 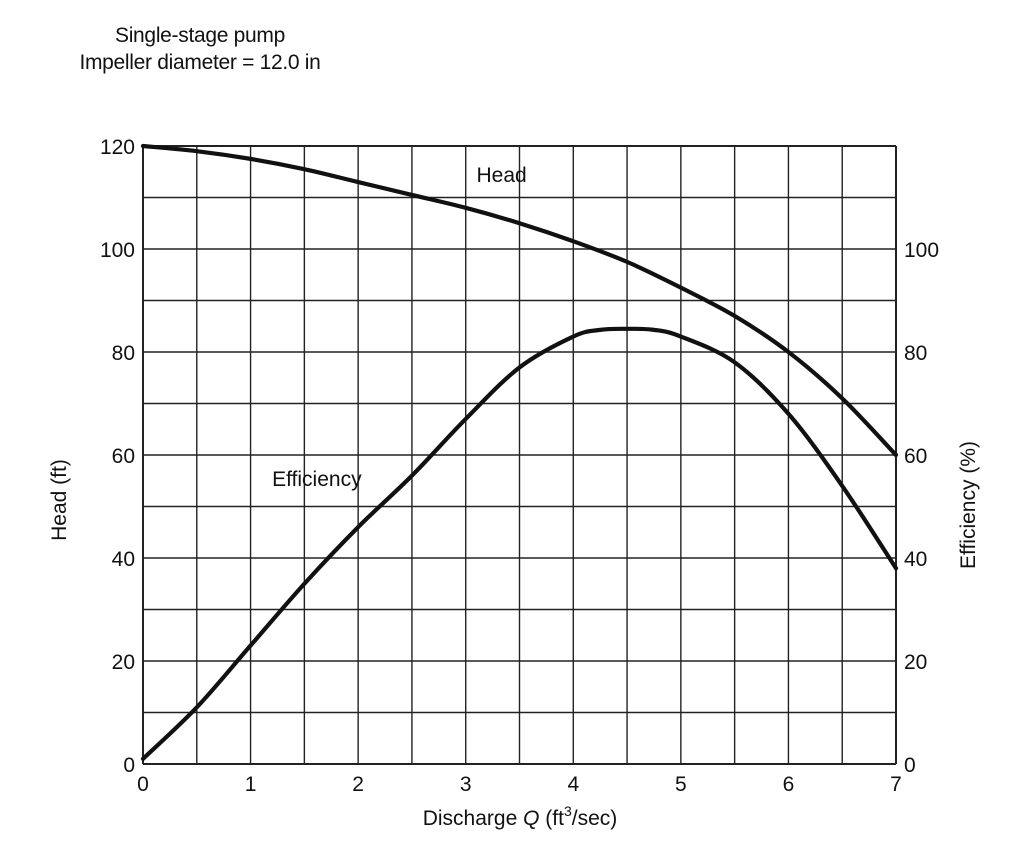 I want to click on y-tick-label: 0, so click(x=129, y=765).